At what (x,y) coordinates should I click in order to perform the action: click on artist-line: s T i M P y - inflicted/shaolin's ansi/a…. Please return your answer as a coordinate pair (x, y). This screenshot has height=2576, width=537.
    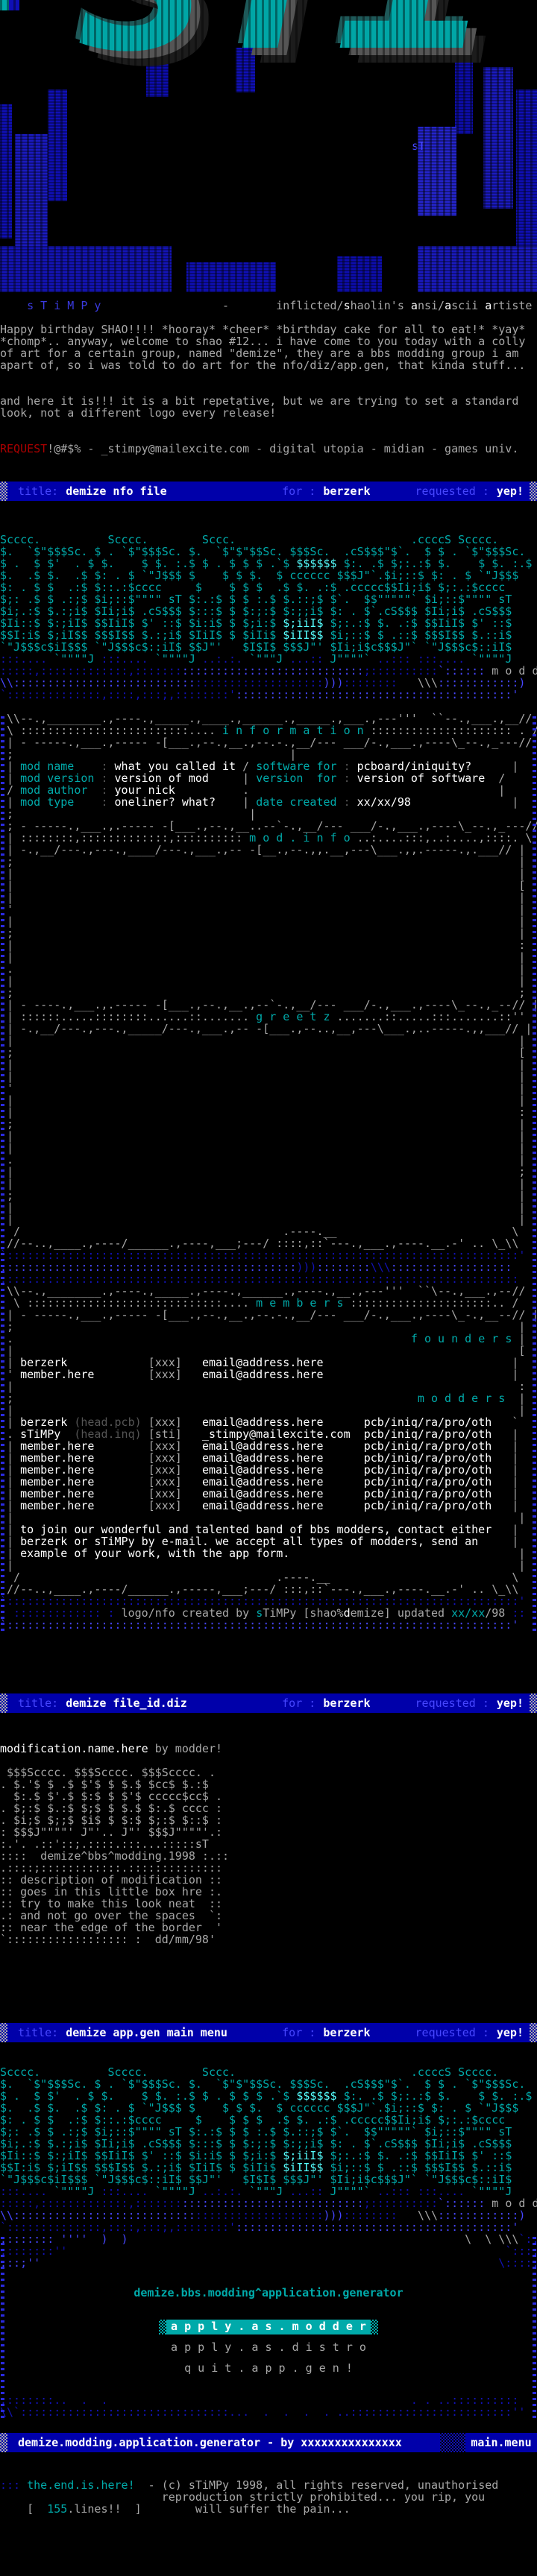
    Looking at the image, I should click on (266, 305).